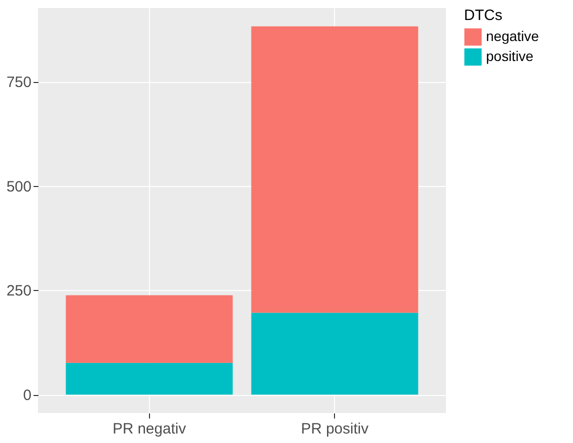  What do you see at coordinates (513, 36) in the screenshot?
I see `legend-label: negative` at bounding box center [513, 36].